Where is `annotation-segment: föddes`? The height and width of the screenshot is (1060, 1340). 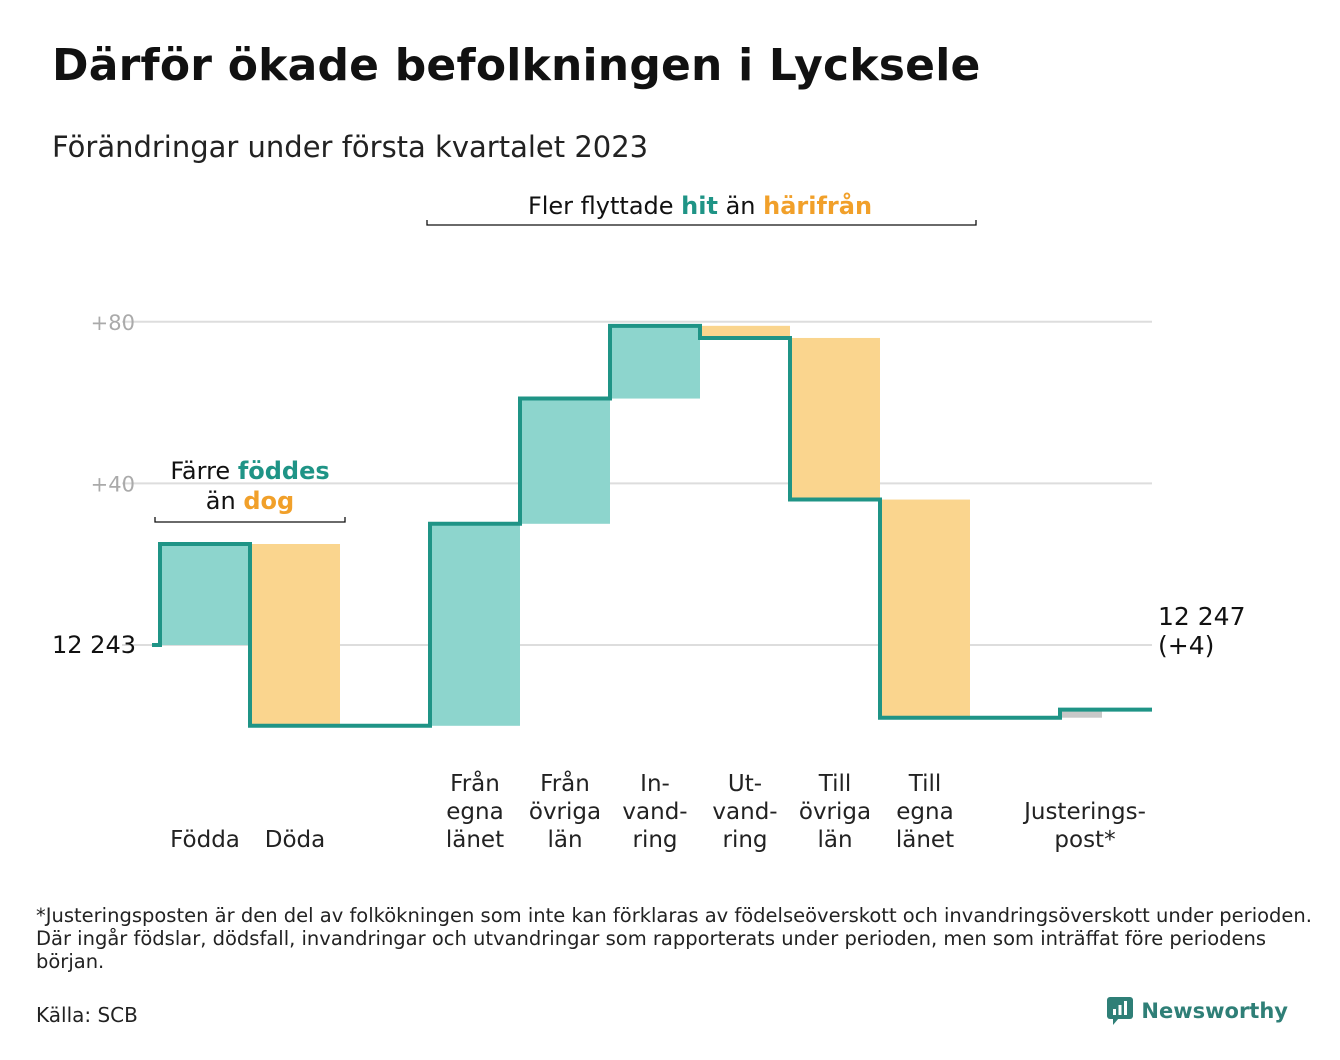 annotation-segment: föddes is located at coordinates (284, 471).